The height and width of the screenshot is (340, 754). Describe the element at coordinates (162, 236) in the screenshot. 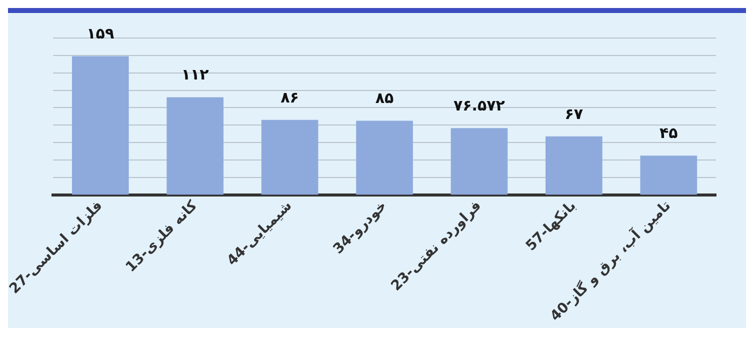

I see `x-tick-label: 13-کانه فلزی` at that location.